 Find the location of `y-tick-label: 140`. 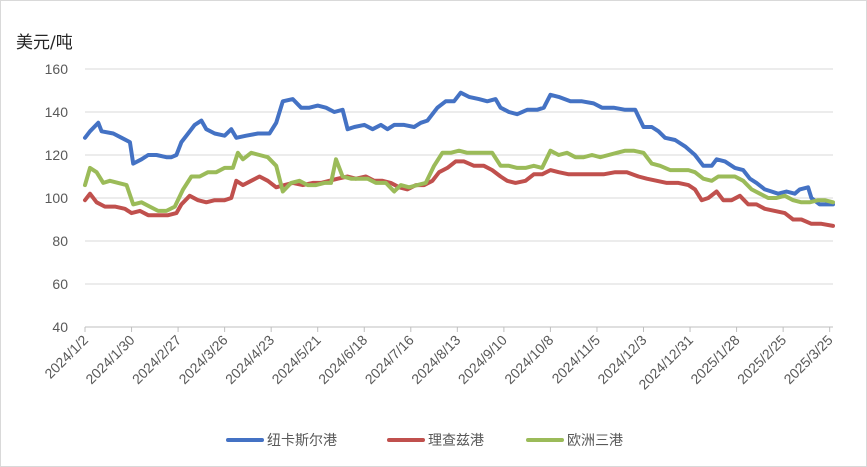

y-tick-label: 140 is located at coordinates (57, 112).